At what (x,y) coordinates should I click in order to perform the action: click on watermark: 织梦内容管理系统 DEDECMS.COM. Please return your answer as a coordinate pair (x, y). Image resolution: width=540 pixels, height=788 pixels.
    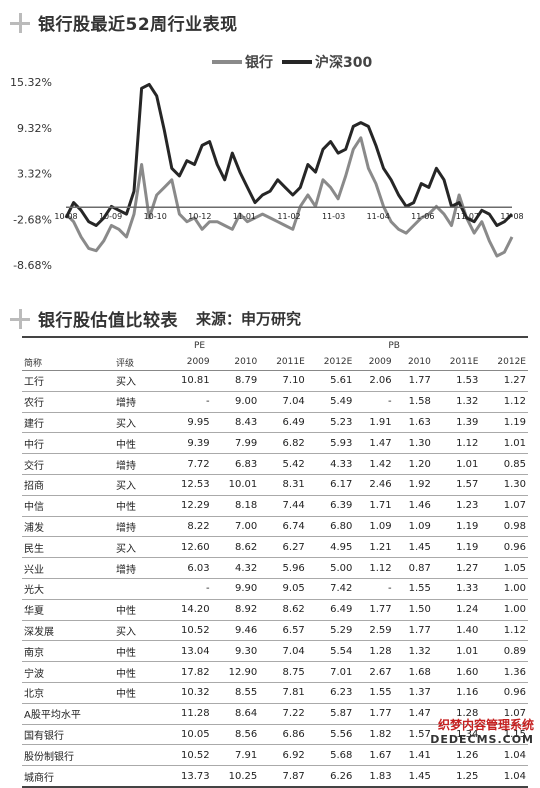
    Looking at the image, I should click on (482, 731).